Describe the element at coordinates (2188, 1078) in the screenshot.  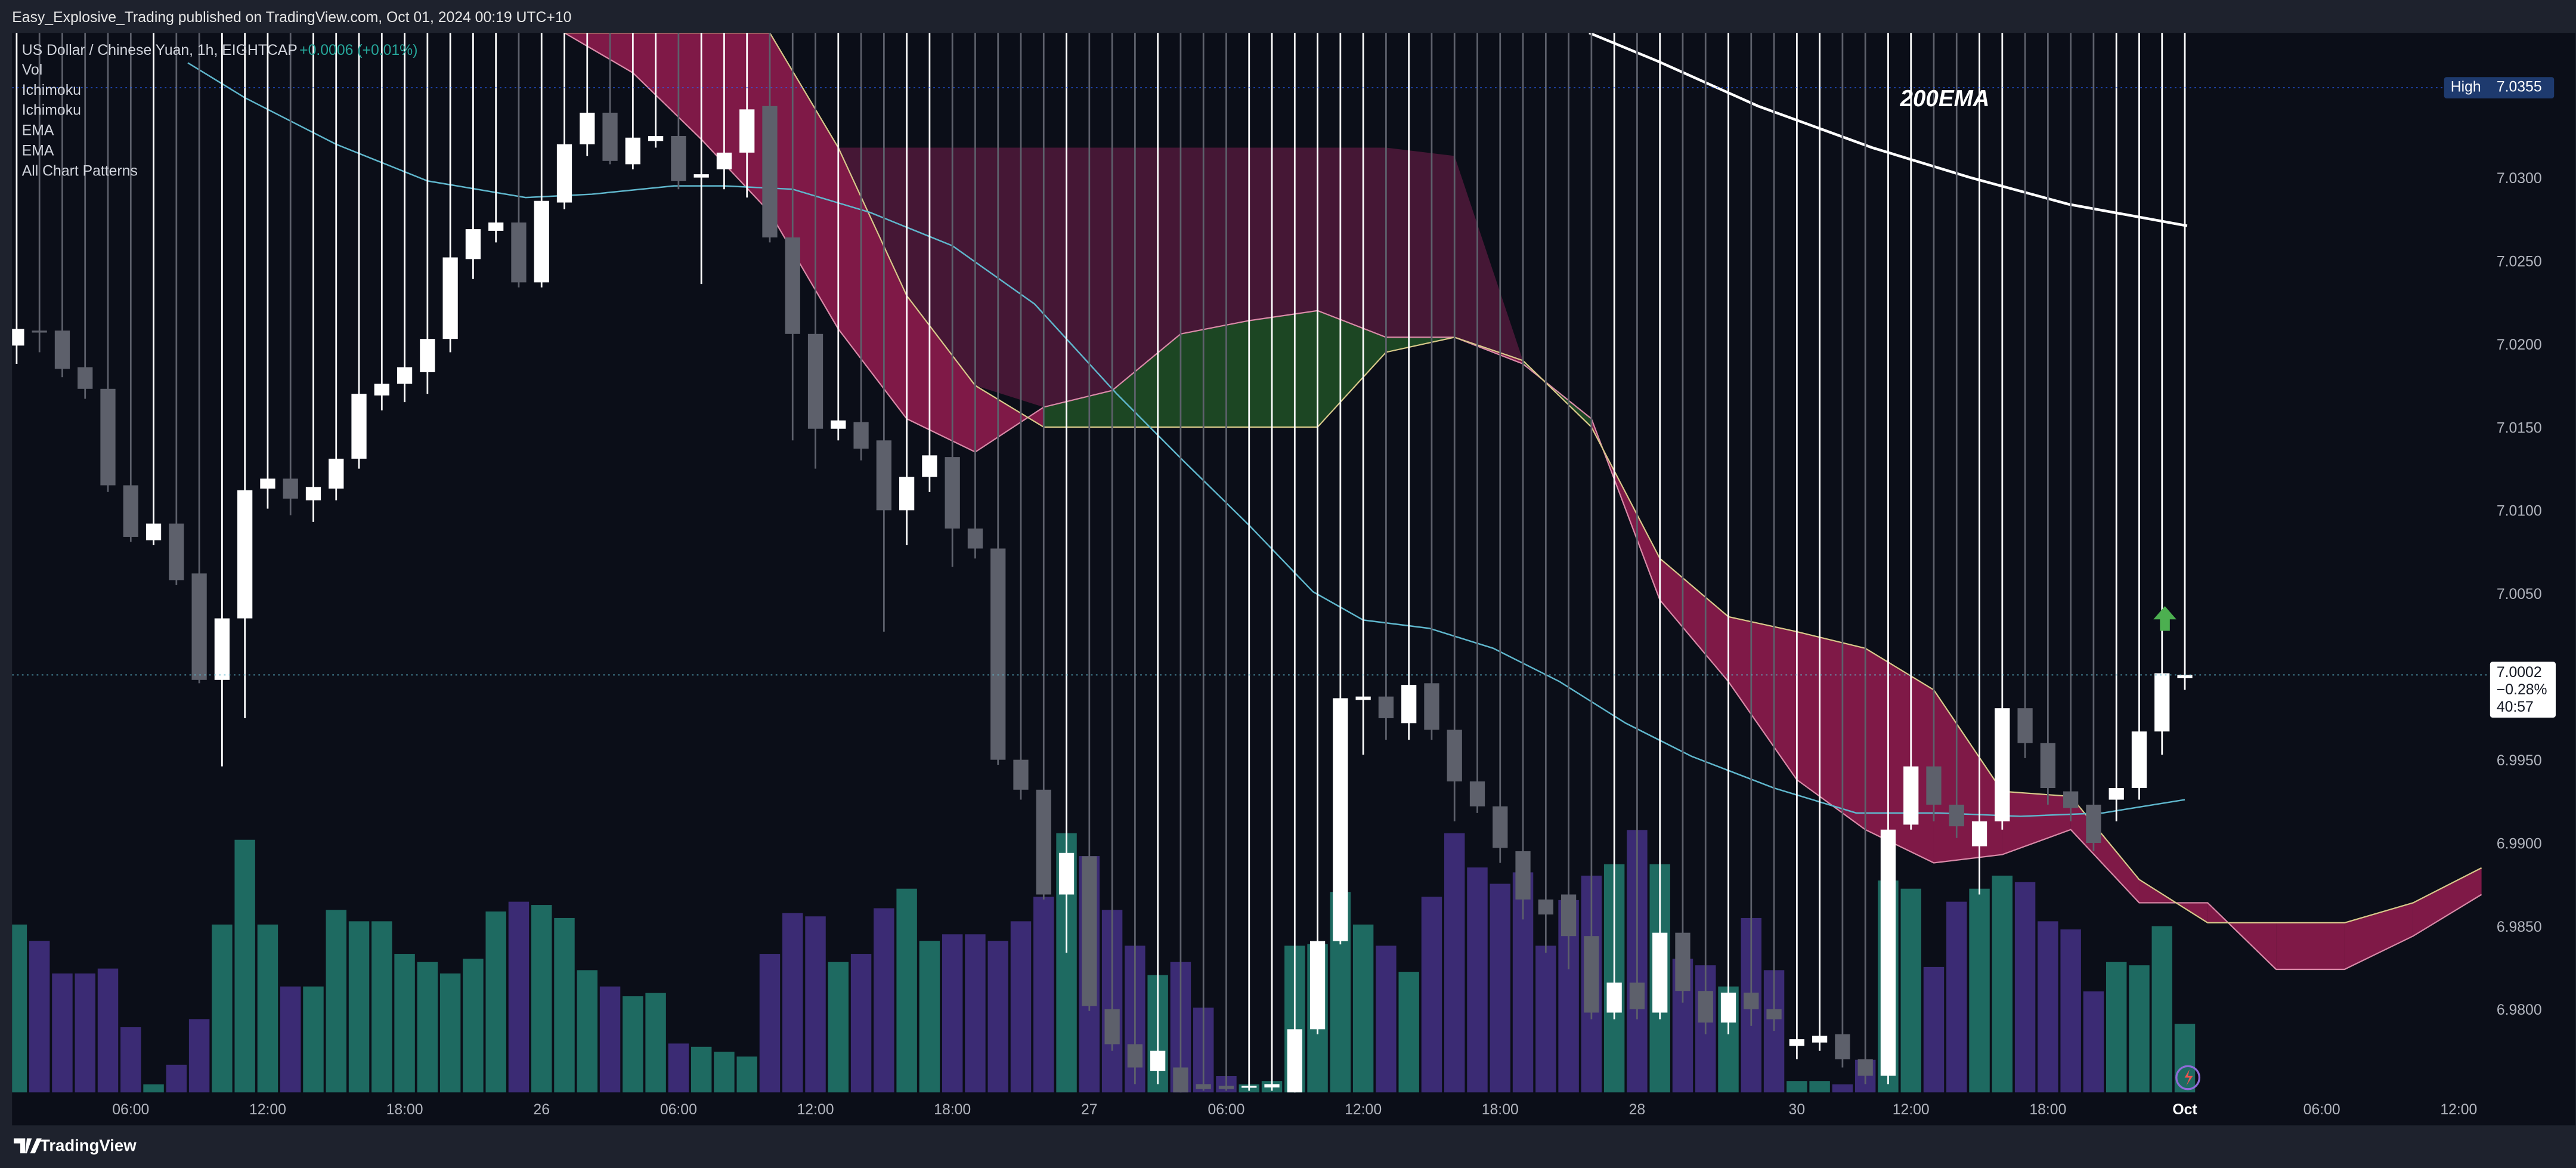
I see `alert-icon` at that location.